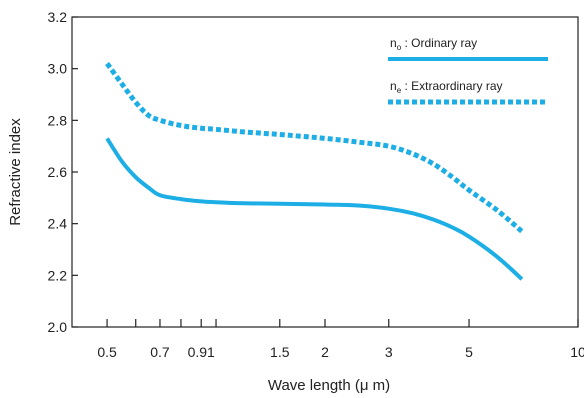 This screenshot has height=398, width=584. What do you see at coordinates (58, 172) in the screenshot?
I see `y-tick-label: 2.6` at bounding box center [58, 172].